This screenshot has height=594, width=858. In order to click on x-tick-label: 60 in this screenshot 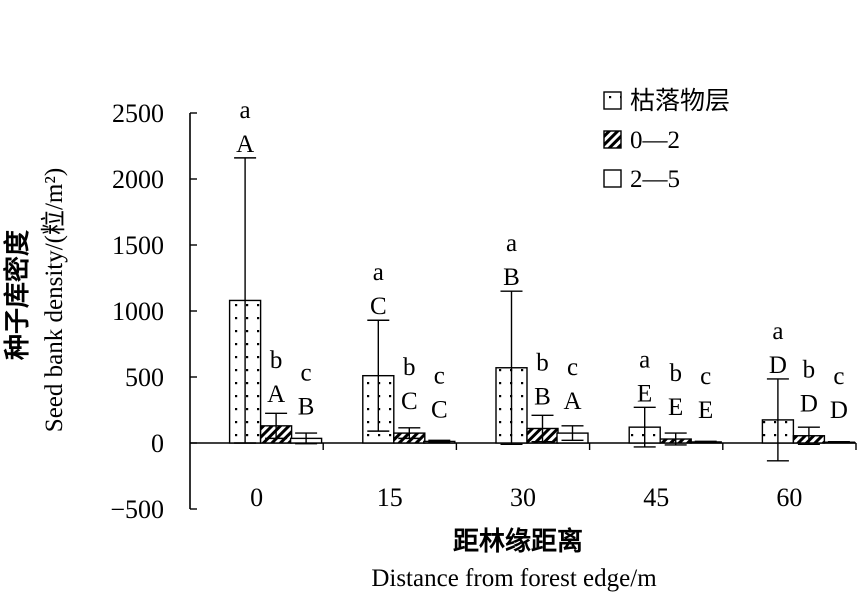, I will do `click(789, 497)`.